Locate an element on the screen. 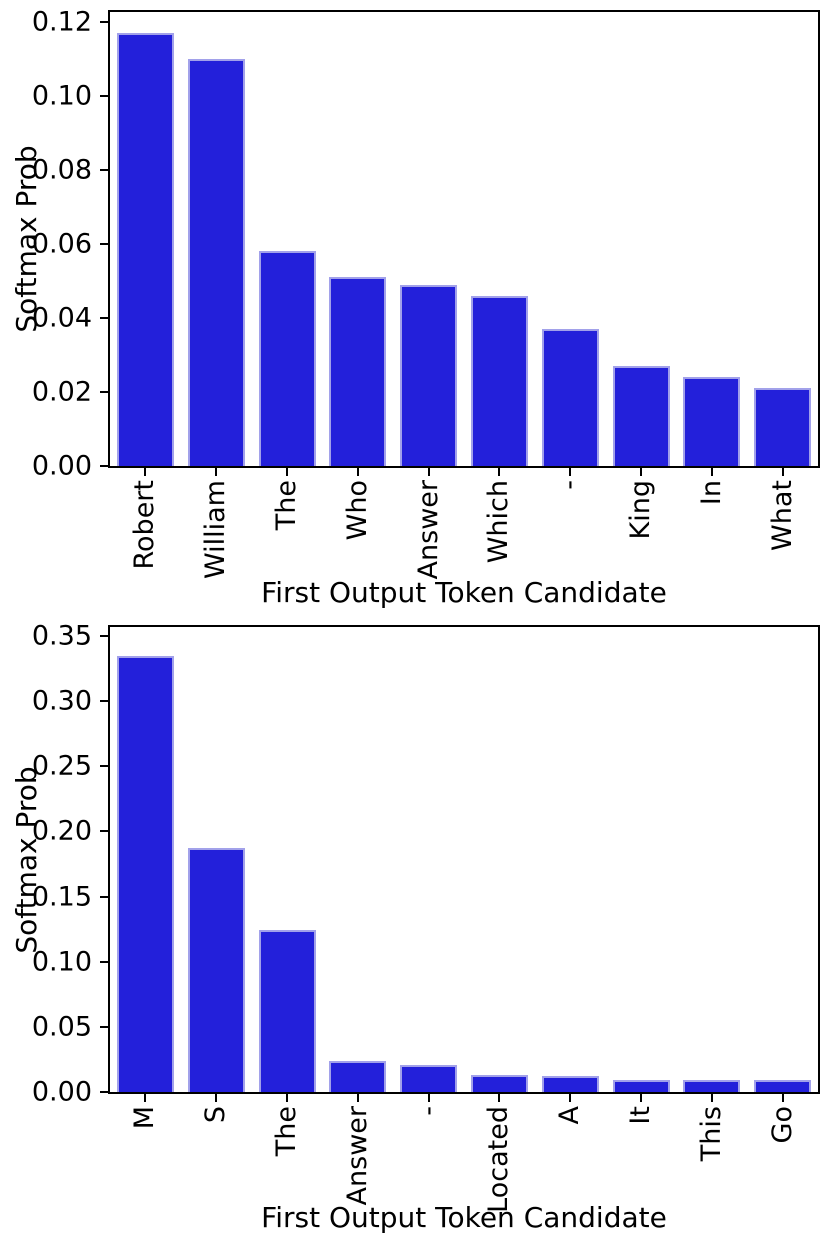  x-tick-label-Which: Which is located at coordinates (498, 522).